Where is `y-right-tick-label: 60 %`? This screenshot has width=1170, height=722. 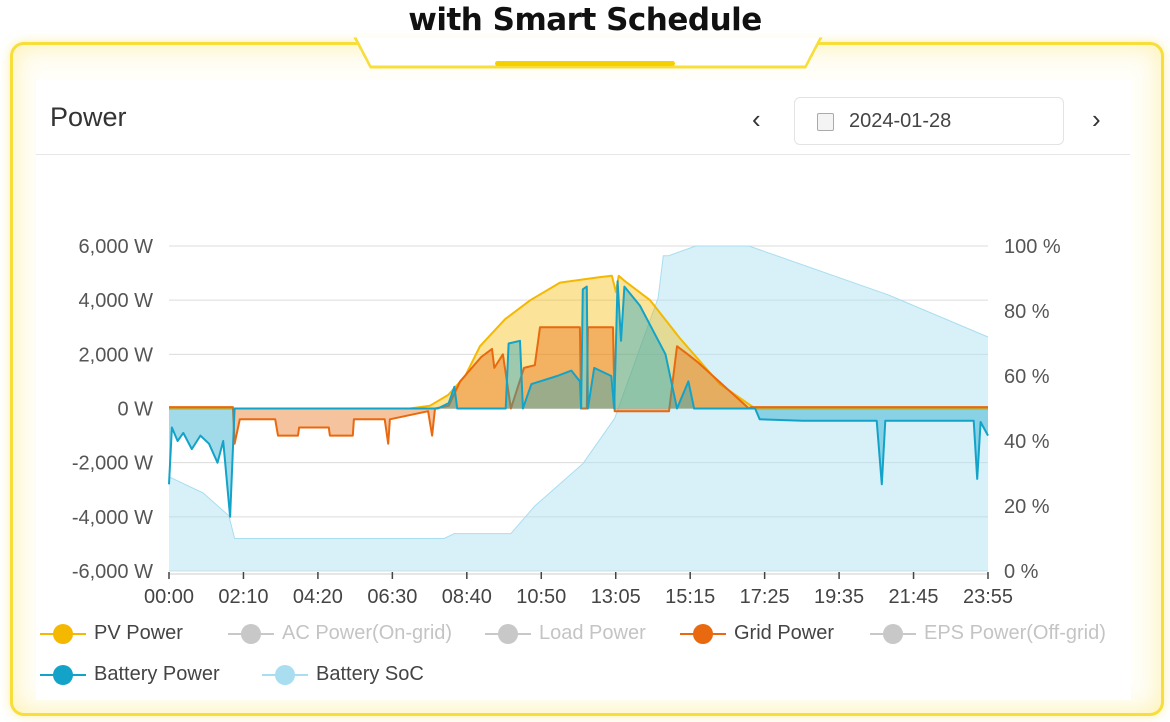 y-right-tick-label: 60 % is located at coordinates (1027, 377).